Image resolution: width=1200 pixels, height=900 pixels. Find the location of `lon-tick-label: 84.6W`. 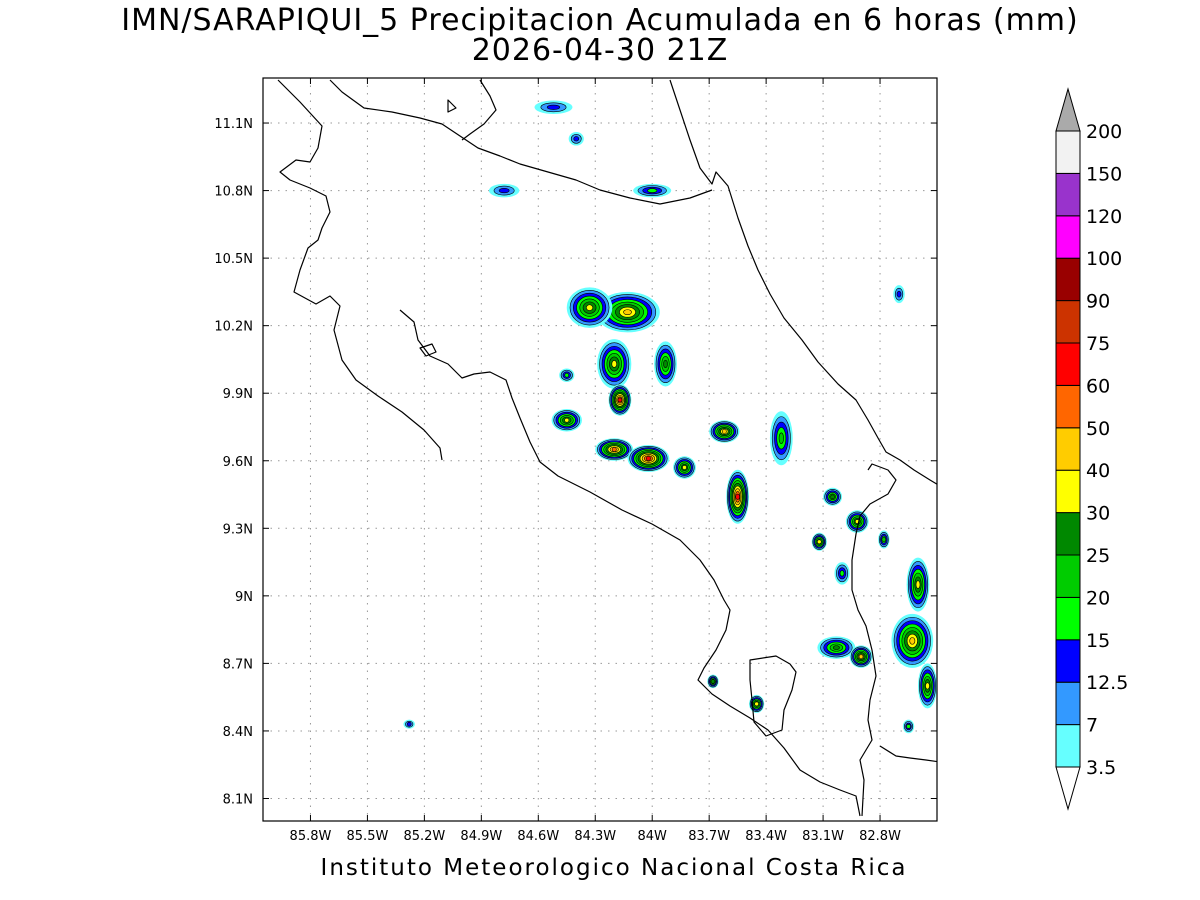

lon-tick-label: 84.6W is located at coordinates (538, 836).